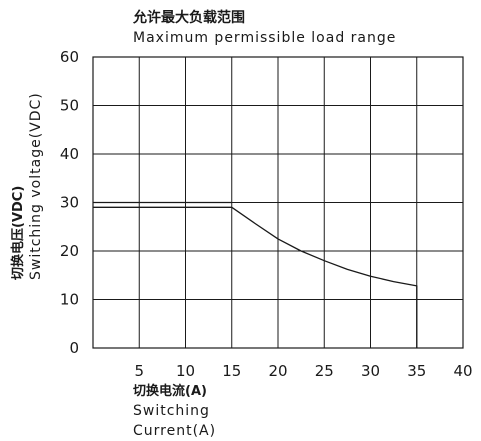 The width and height of the screenshot is (481, 441). I want to click on y-tick-label-5: 50, so click(69, 106).